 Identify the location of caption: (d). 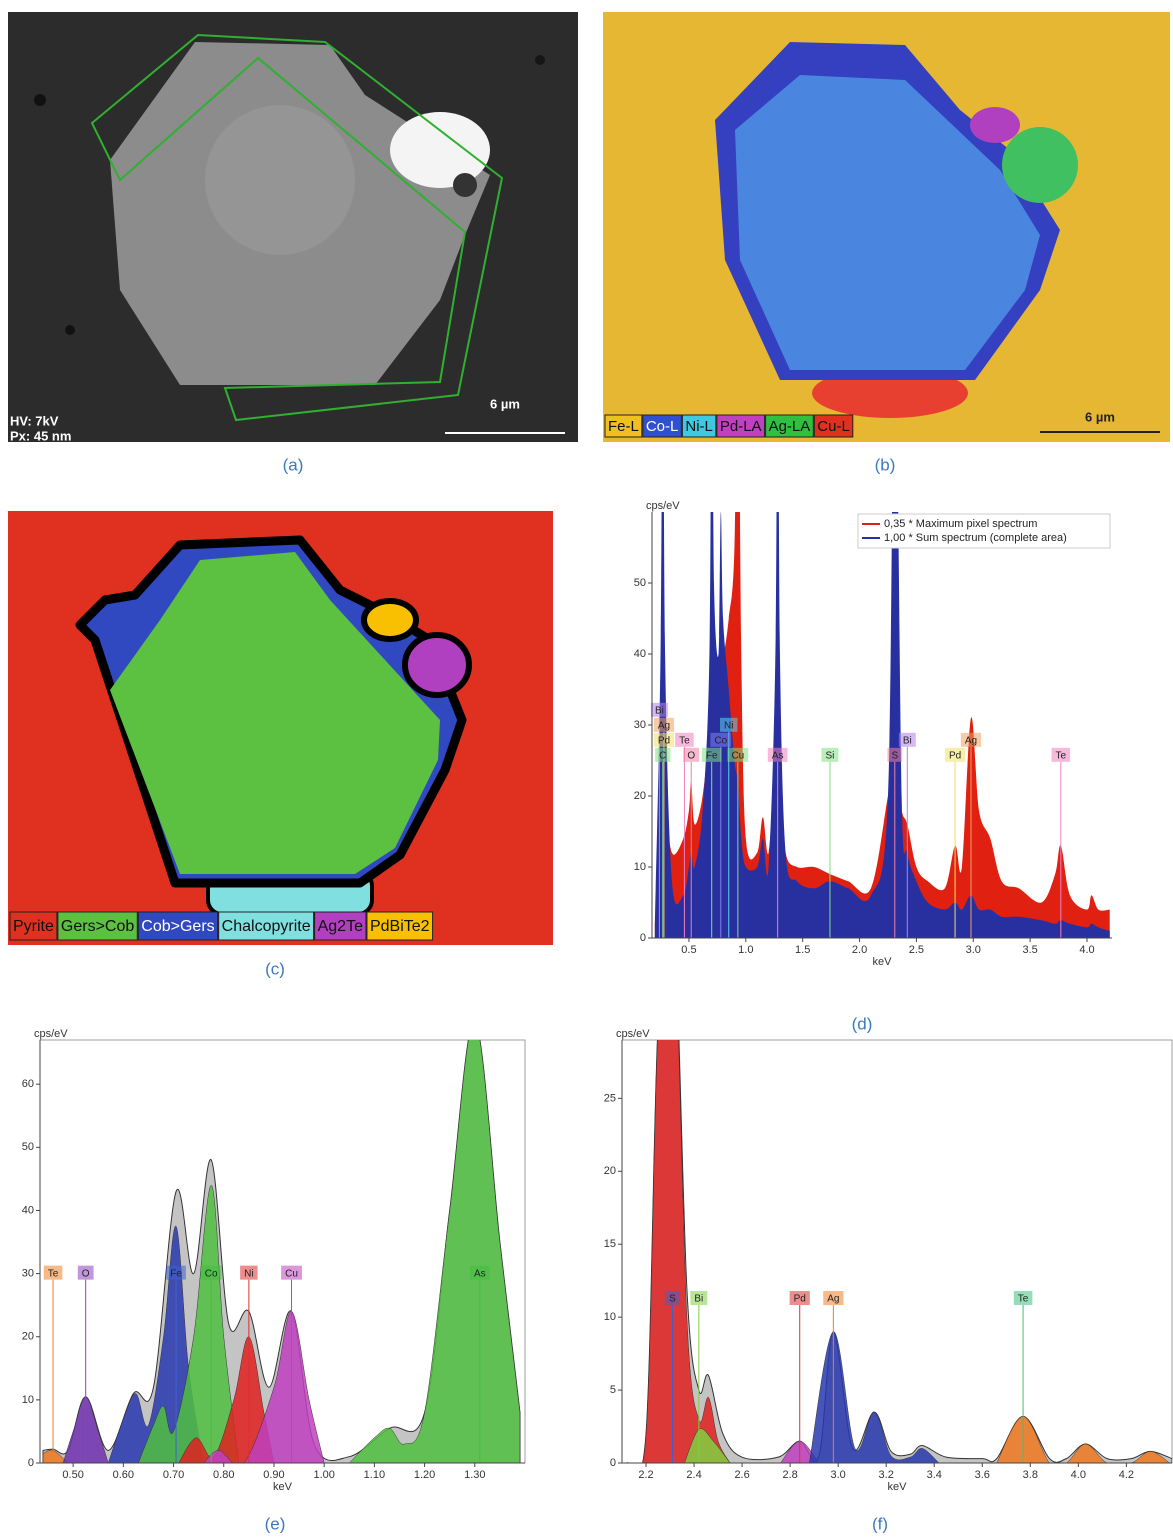
(862, 1023).